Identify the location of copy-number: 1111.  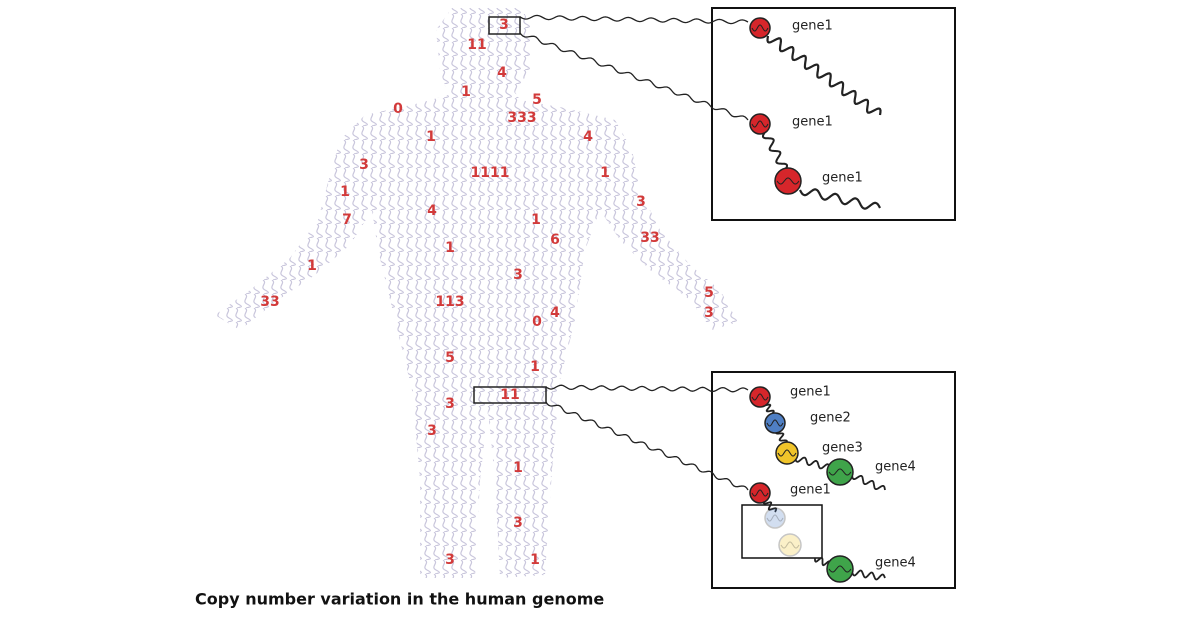
(490, 173).